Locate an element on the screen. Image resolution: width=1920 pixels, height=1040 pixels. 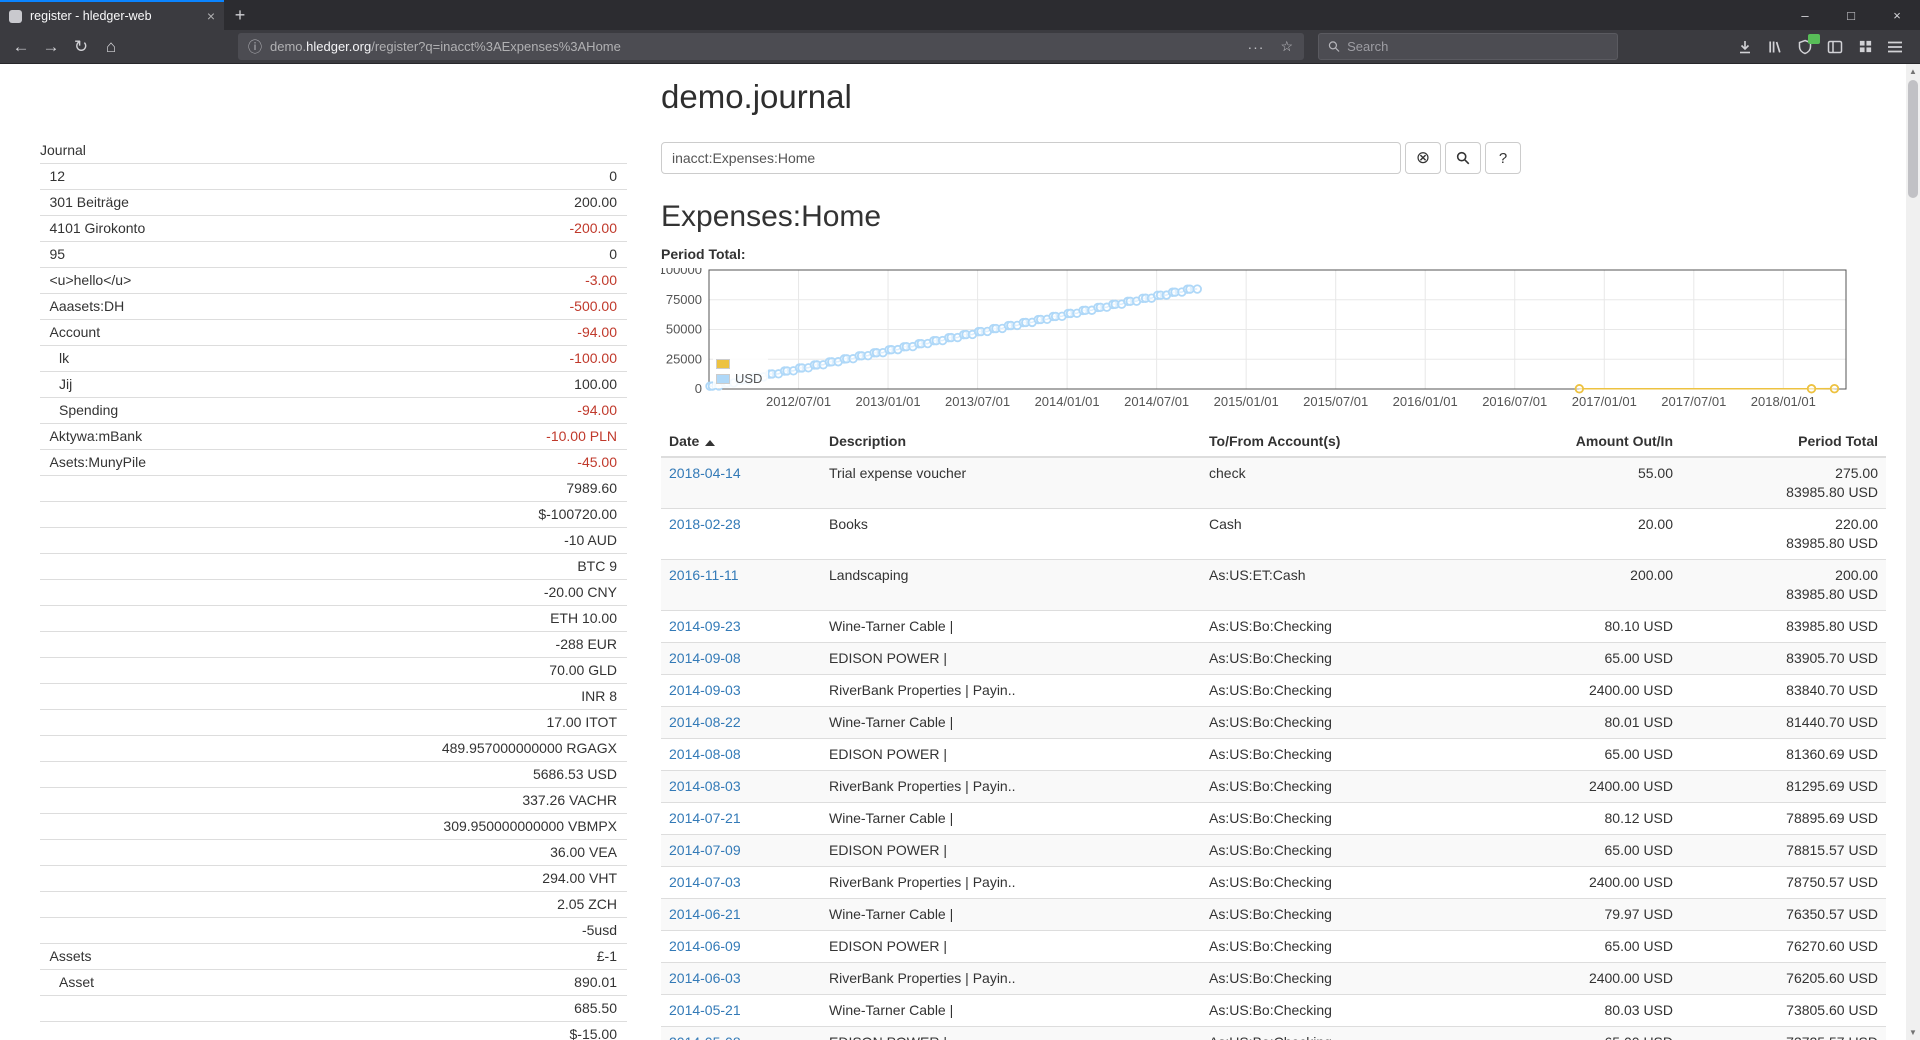
url-prefix: demo. is located at coordinates (288, 46).